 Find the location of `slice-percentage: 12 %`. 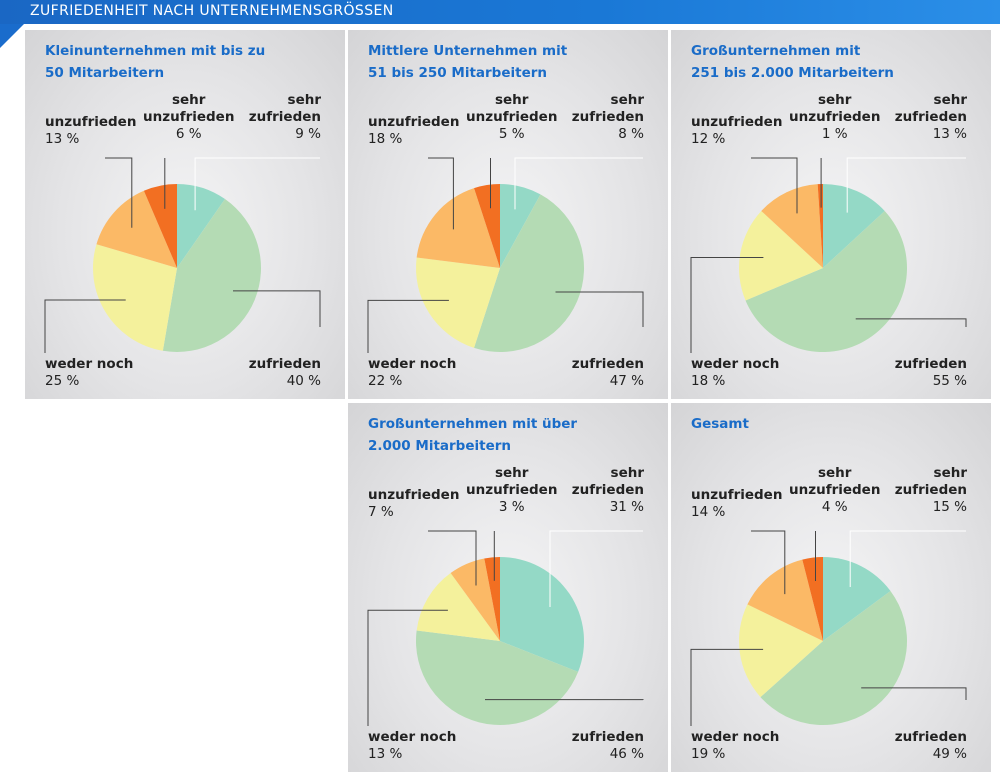

slice-percentage: 12 % is located at coordinates (708, 139).